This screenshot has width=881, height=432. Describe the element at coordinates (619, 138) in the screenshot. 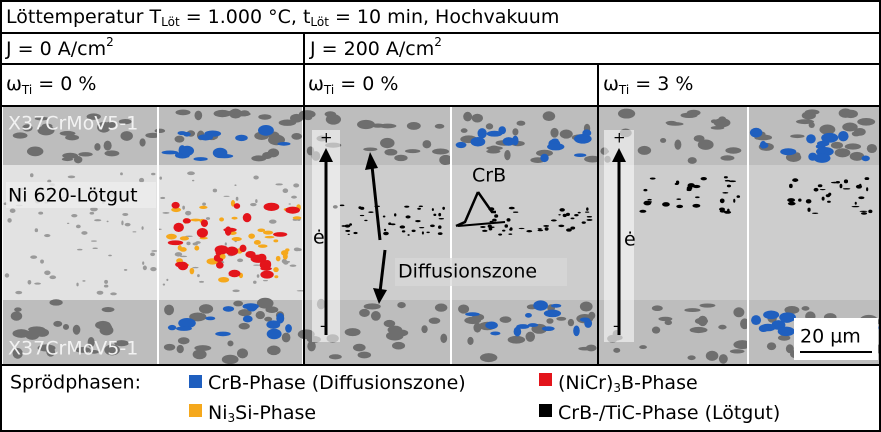

I see `plus-label: +` at that location.